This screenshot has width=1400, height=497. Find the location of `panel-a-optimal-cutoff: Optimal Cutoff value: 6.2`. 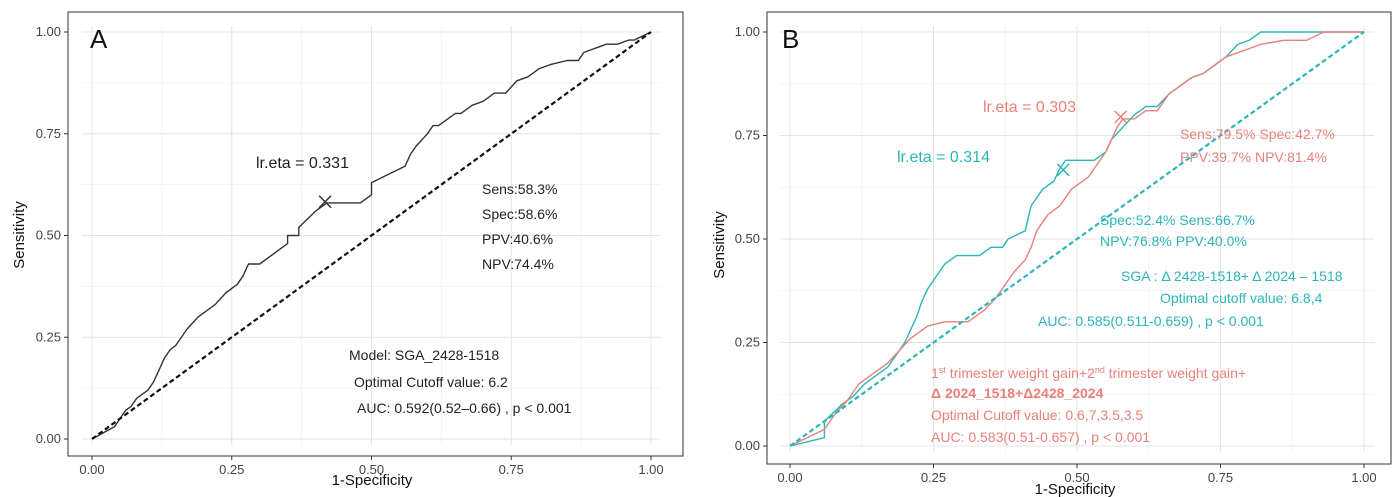

panel-a-optimal-cutoff: Optimal Cutoff value: 6.2 is located at coordinates (431, 382).